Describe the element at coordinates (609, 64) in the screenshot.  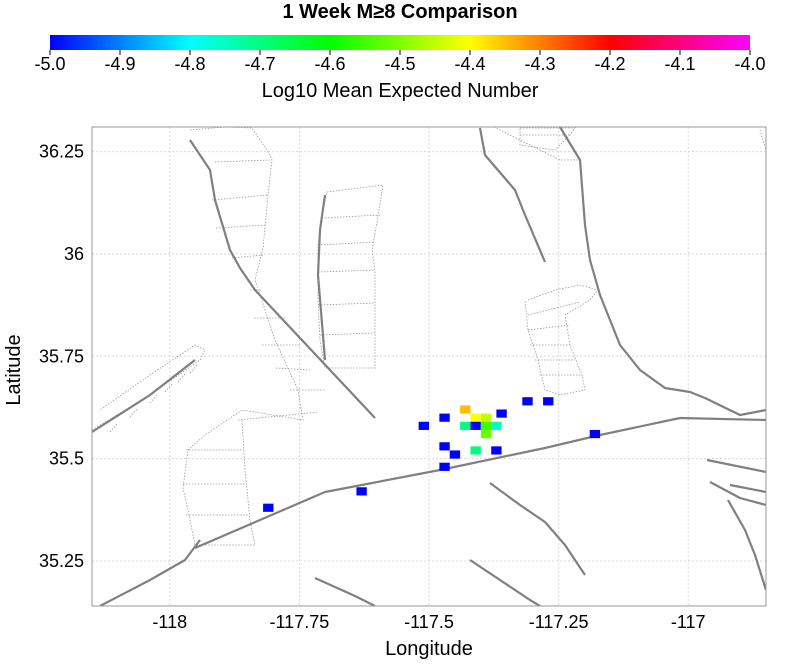
I see `colorbar-tick-label: -4.2` at that location.